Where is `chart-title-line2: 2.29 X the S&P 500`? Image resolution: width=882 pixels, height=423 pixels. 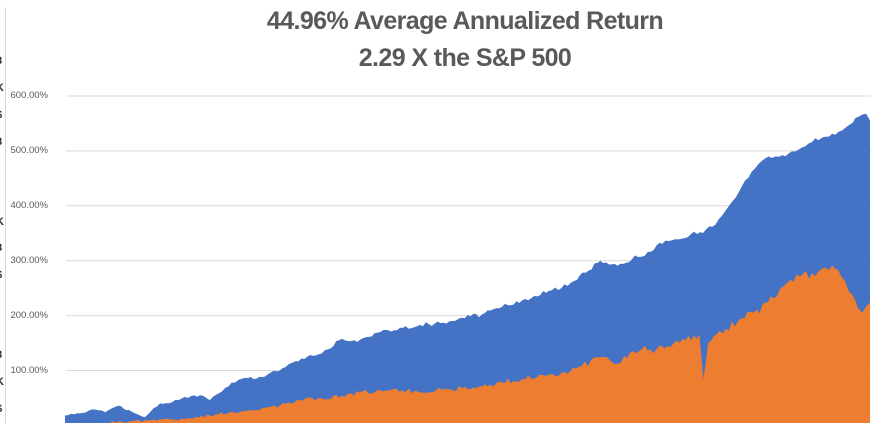 chart-title-line2: 2.29 X the S&P 500 is located at coordinates (465, 58).